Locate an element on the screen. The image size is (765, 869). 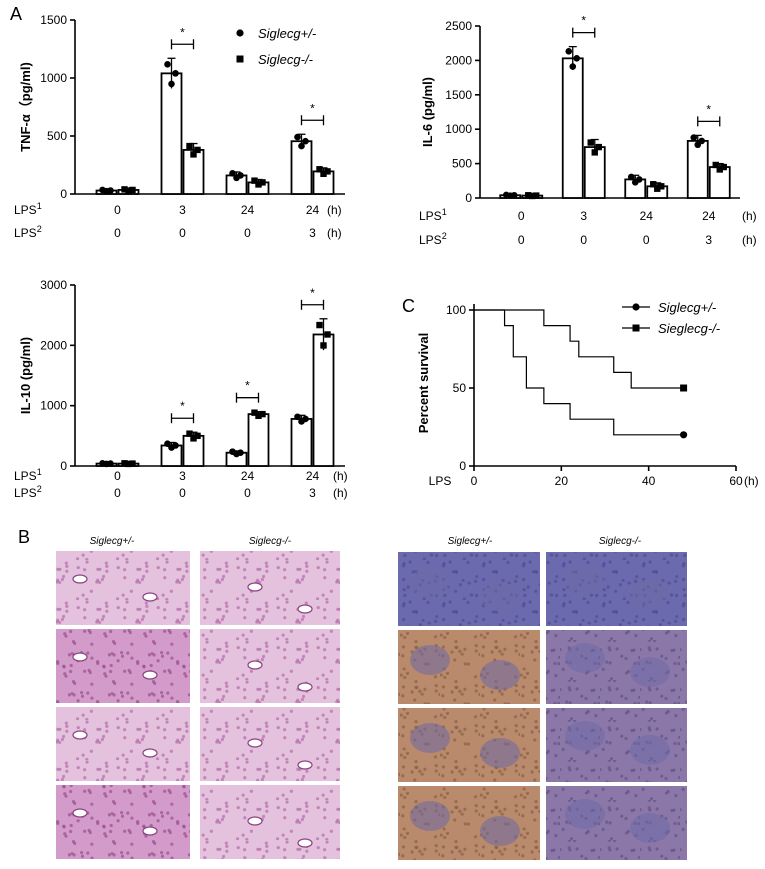
y-axis-label: IL-6 (pg/ml) is located at coordinates (427, 112).